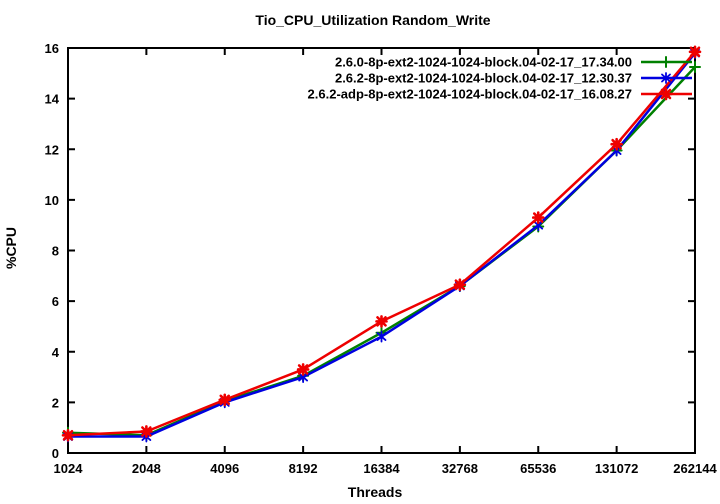 The image size is (720, 504). What do you see at coordinates (55, 402) in the screenshot?
I see `y-tick-label: 2` at bounding box center [55, 402].